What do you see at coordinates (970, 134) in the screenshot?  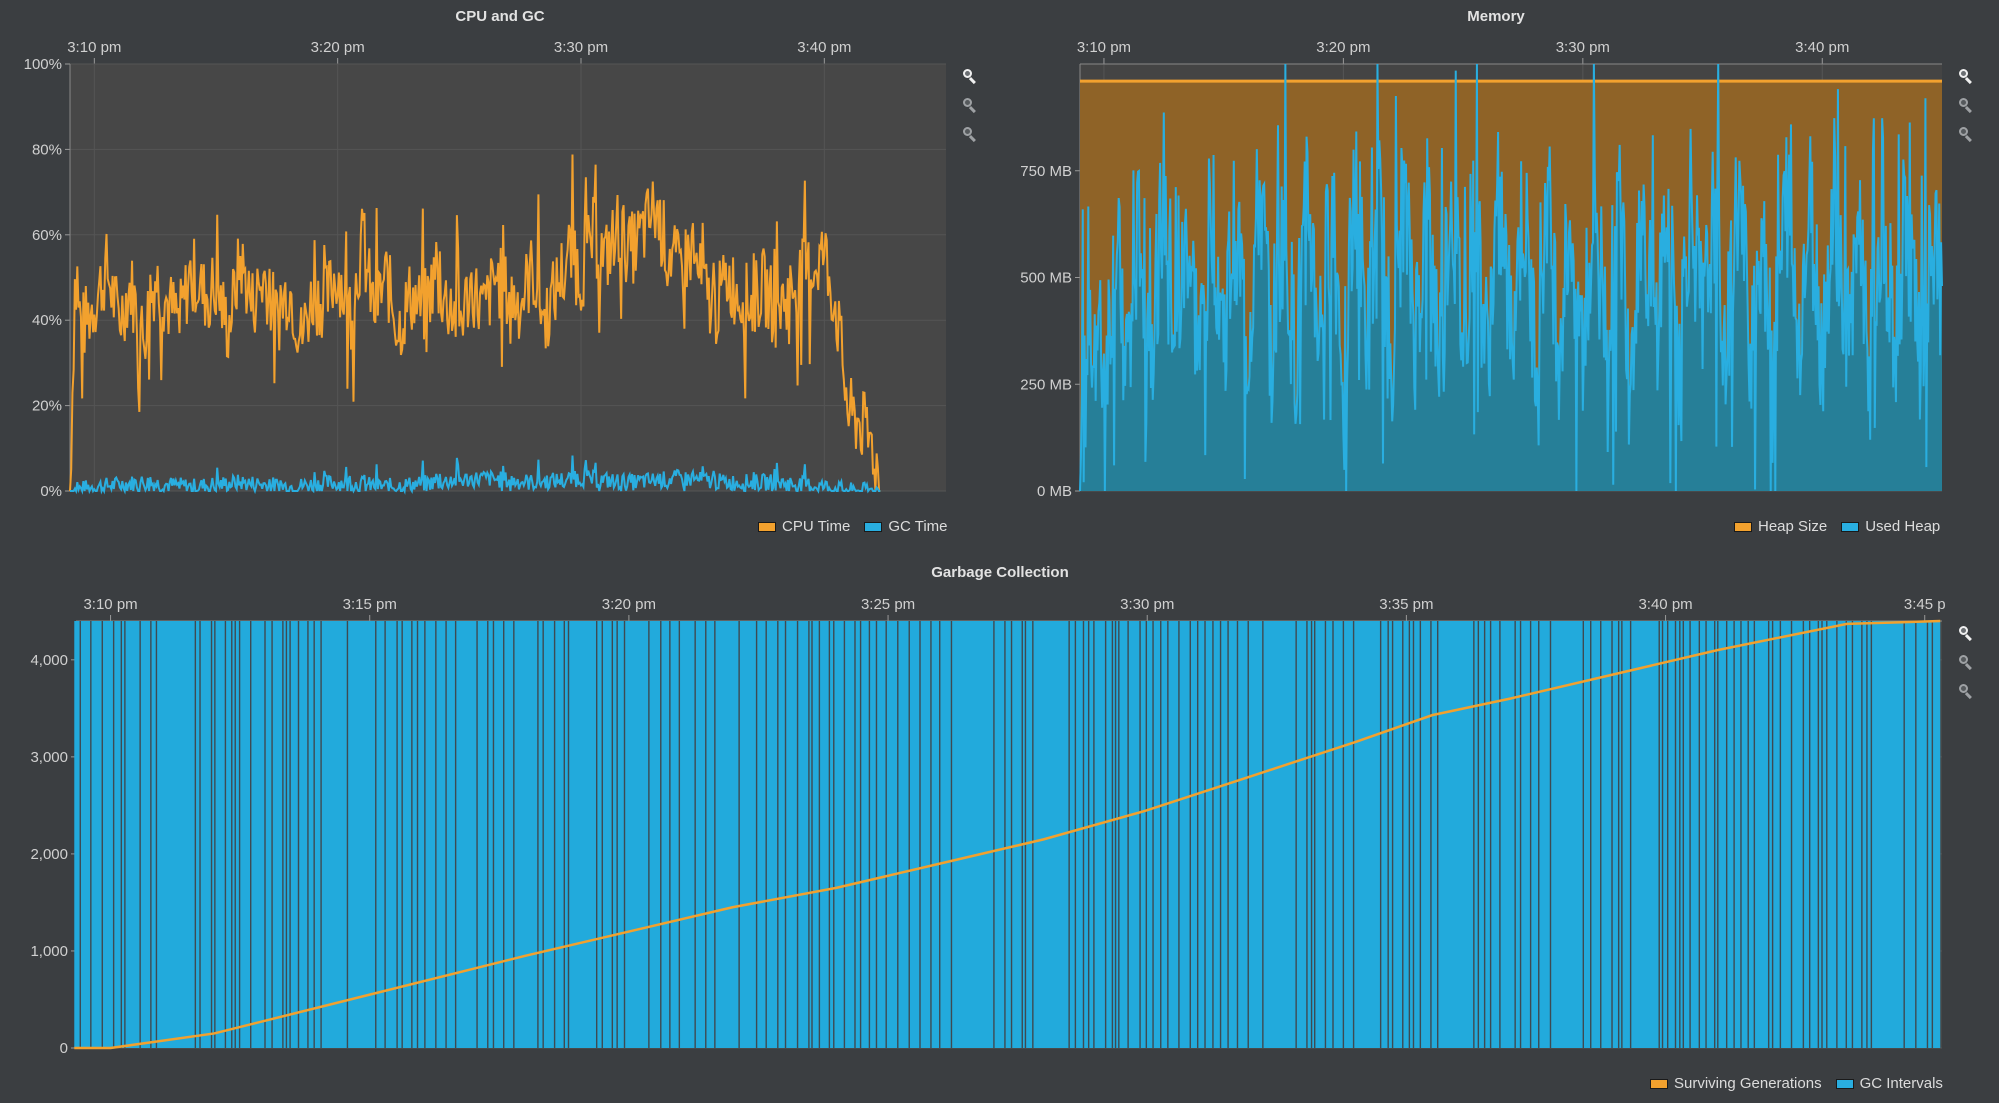 I see `cpu-zoom-out-icon` at bounding box center [970, 134].